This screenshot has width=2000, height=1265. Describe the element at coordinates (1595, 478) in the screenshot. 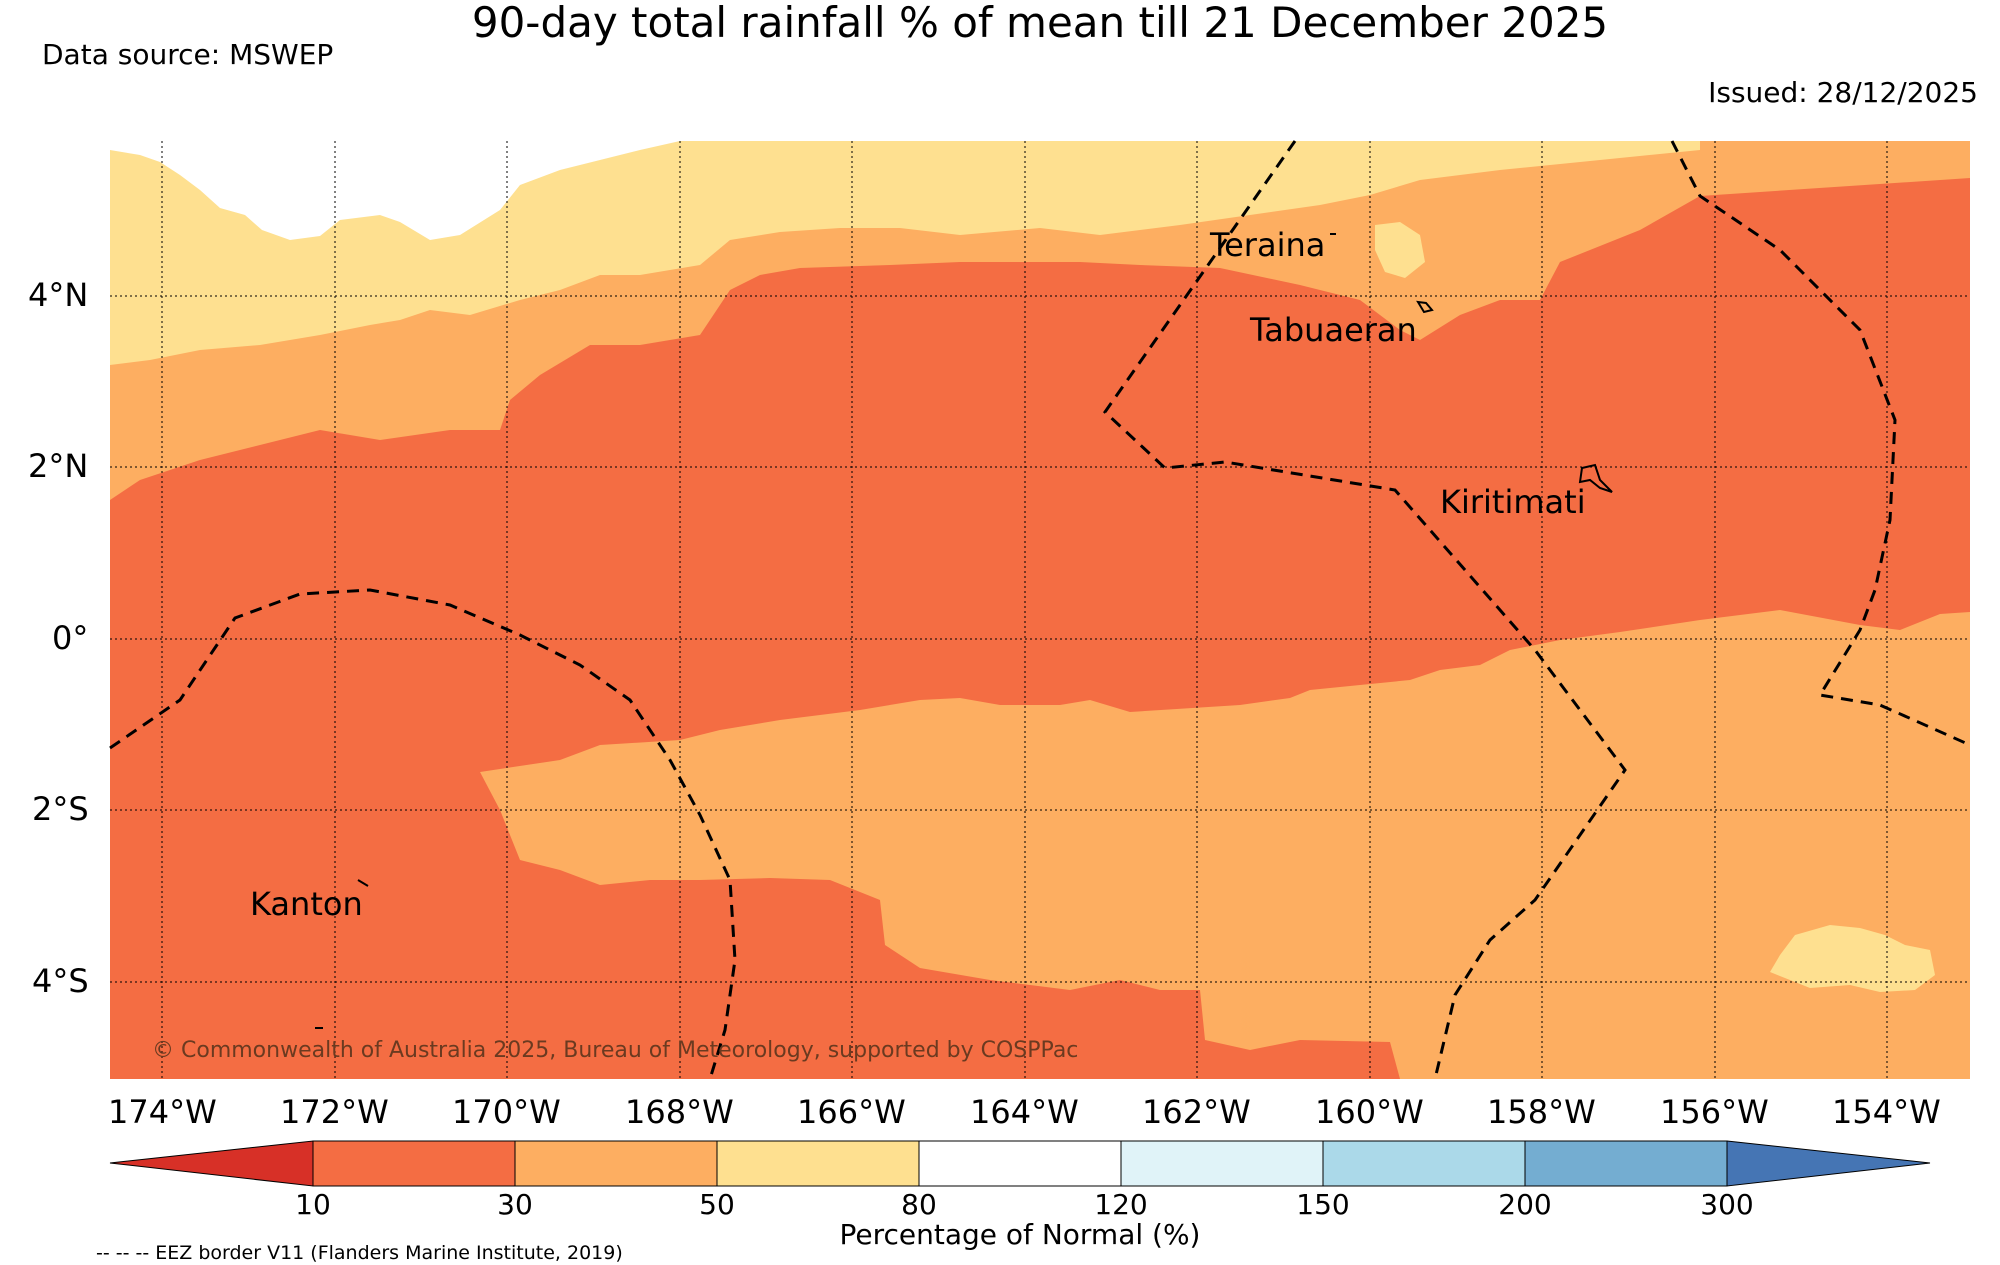

I see `kiritimati-island-shape` at that location.